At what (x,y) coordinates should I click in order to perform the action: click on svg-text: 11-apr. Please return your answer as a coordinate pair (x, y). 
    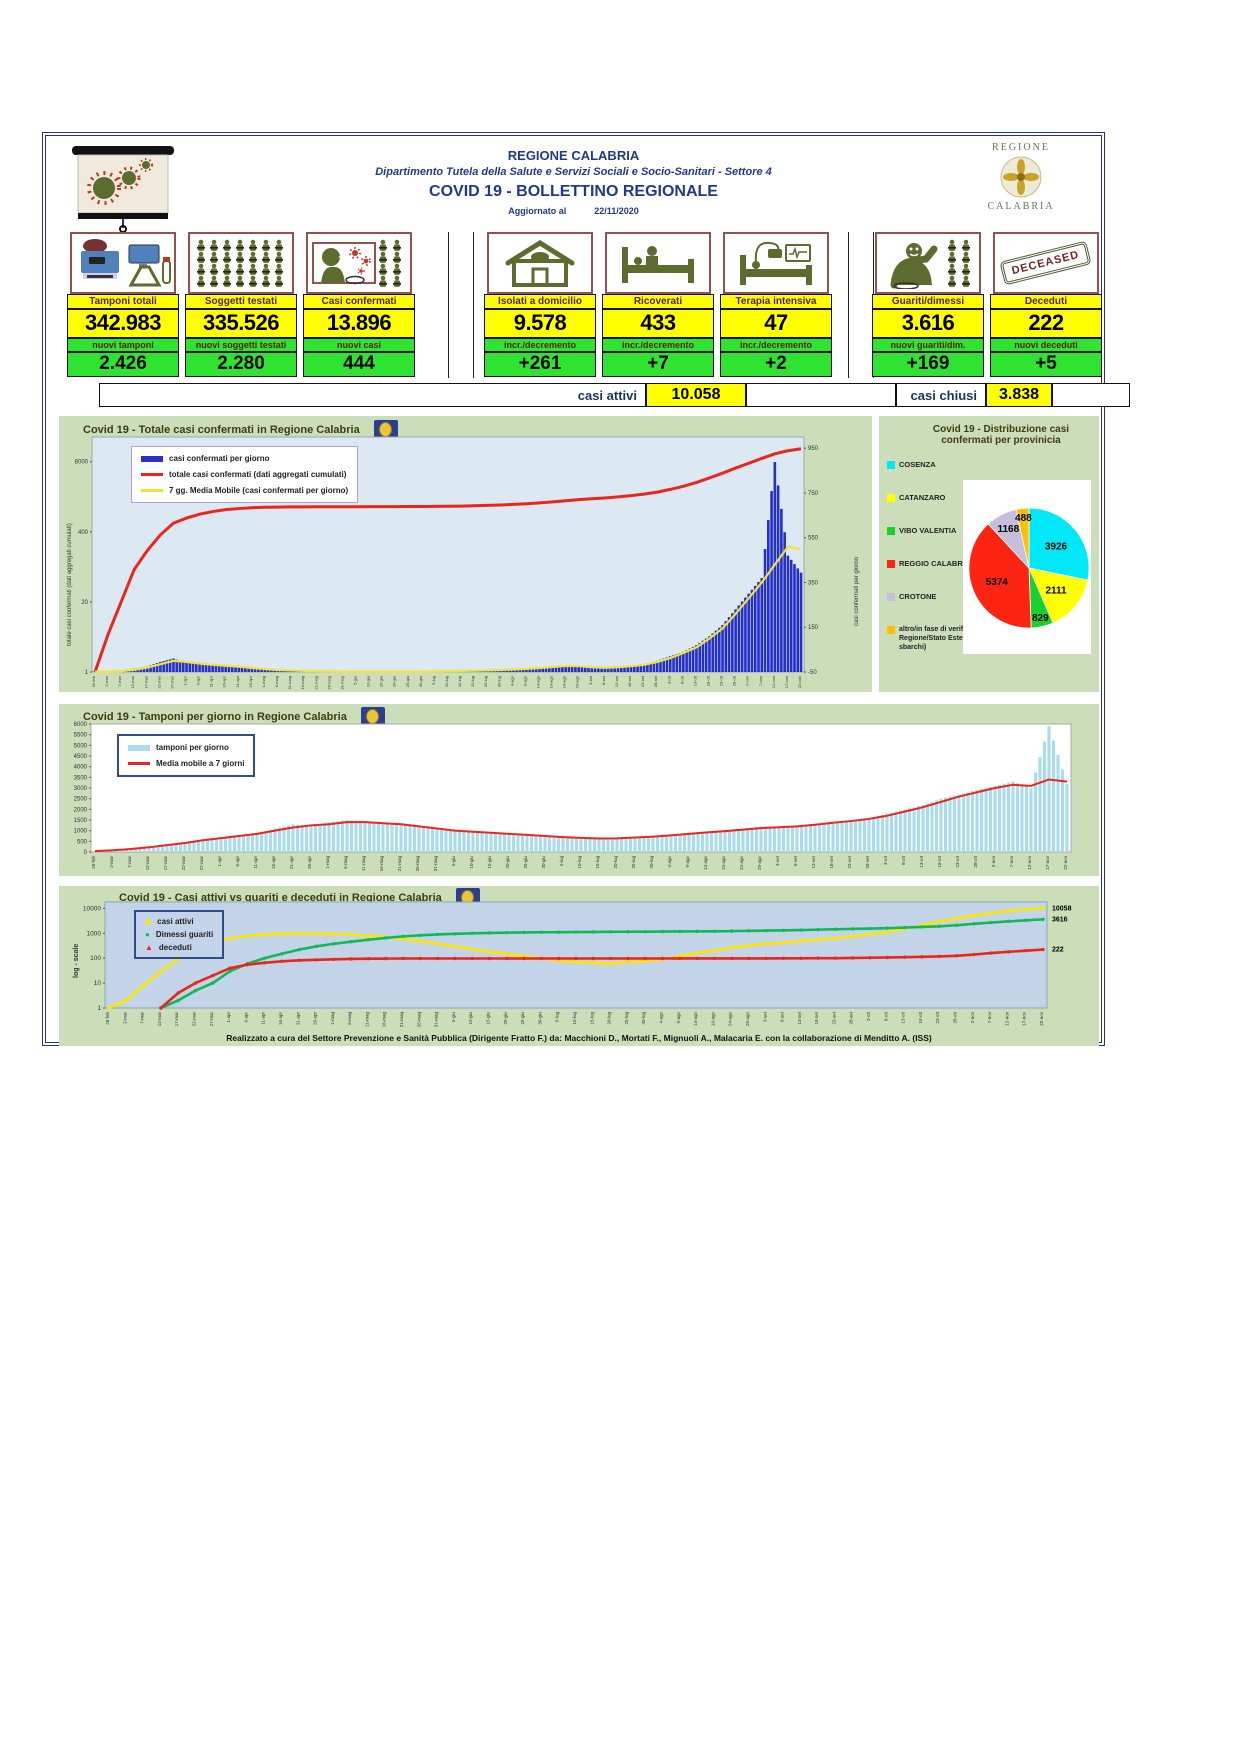
    Looking at the image, I should click on (263, 1018).